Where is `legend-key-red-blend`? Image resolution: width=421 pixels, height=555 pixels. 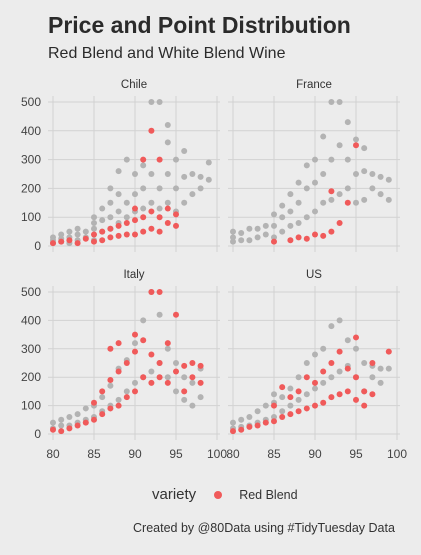
legend-key-red-blend is located at coordinates (218, 494).